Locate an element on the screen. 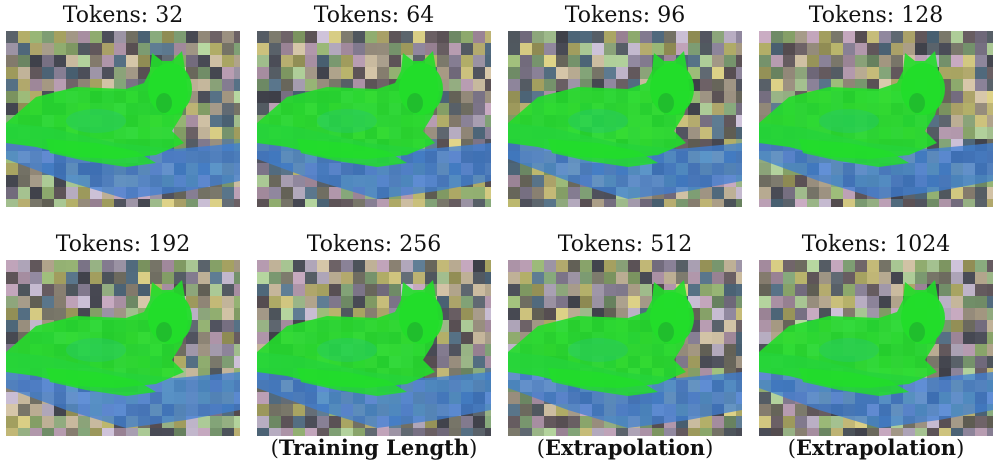  panel-tokens-32: Tokens: 32 is located at coordinates (123, 105).